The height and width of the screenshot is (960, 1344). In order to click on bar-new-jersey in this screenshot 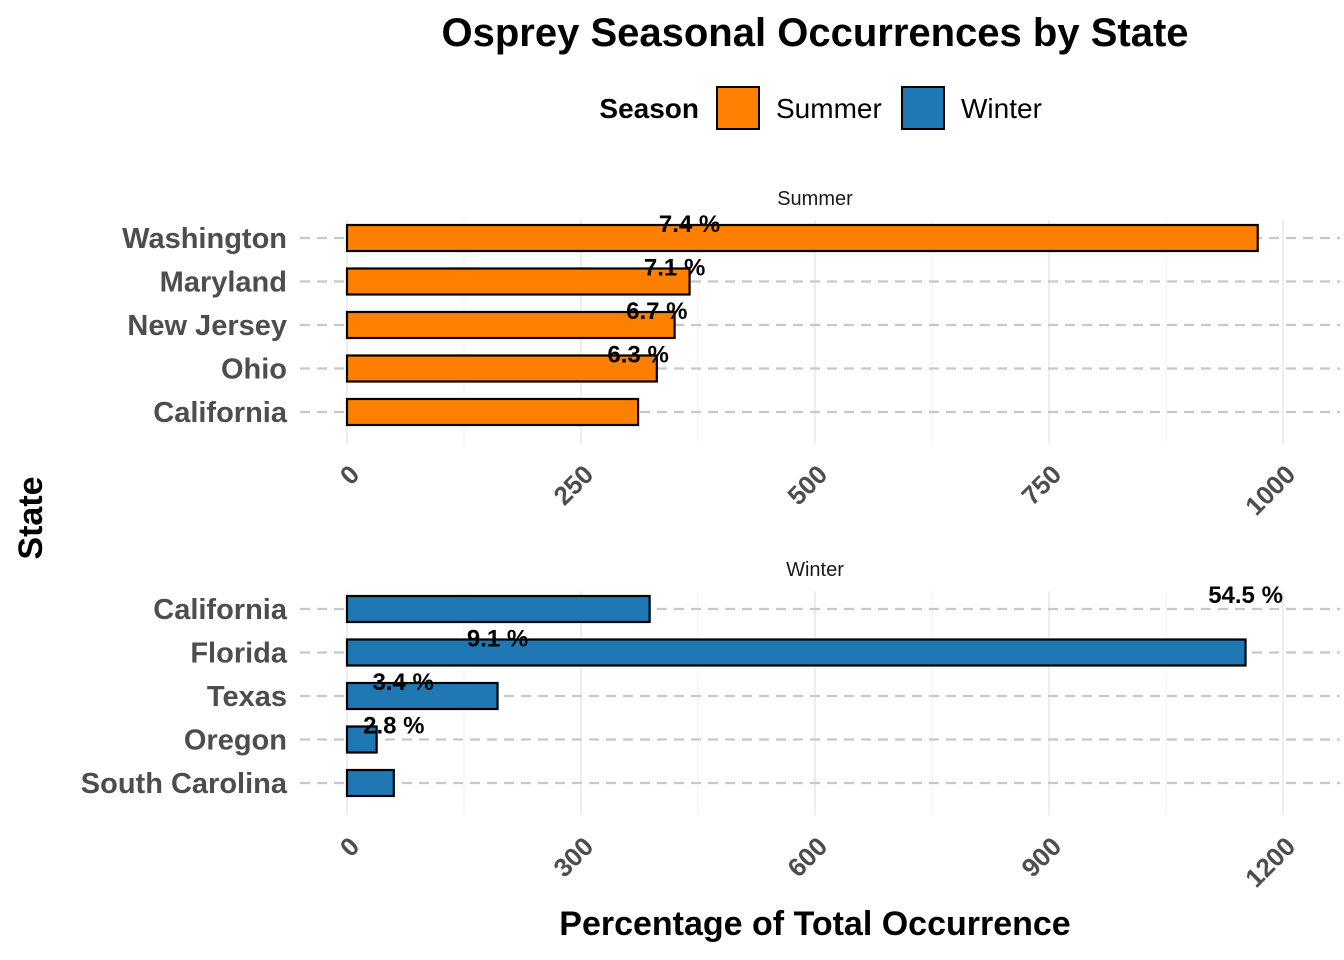, I will do `click(510, 325)`.